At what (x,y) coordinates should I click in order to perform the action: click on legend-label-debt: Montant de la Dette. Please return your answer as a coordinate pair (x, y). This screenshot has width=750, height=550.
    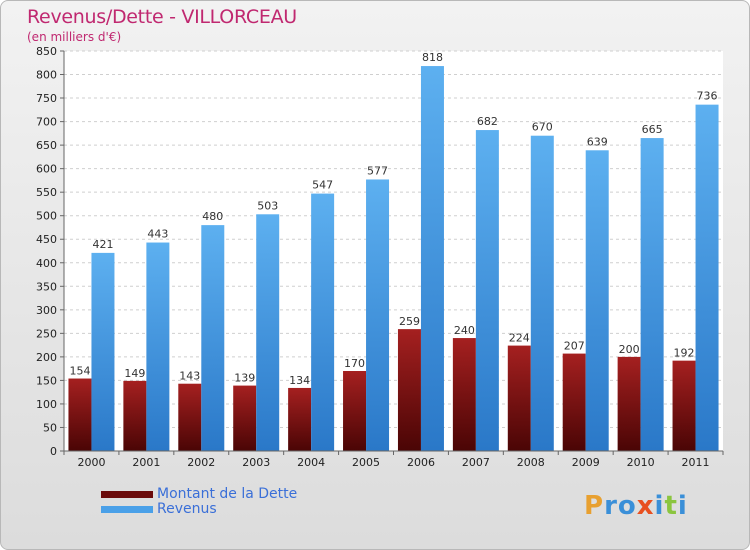
    Looking at the image, I should click on (227, 494).